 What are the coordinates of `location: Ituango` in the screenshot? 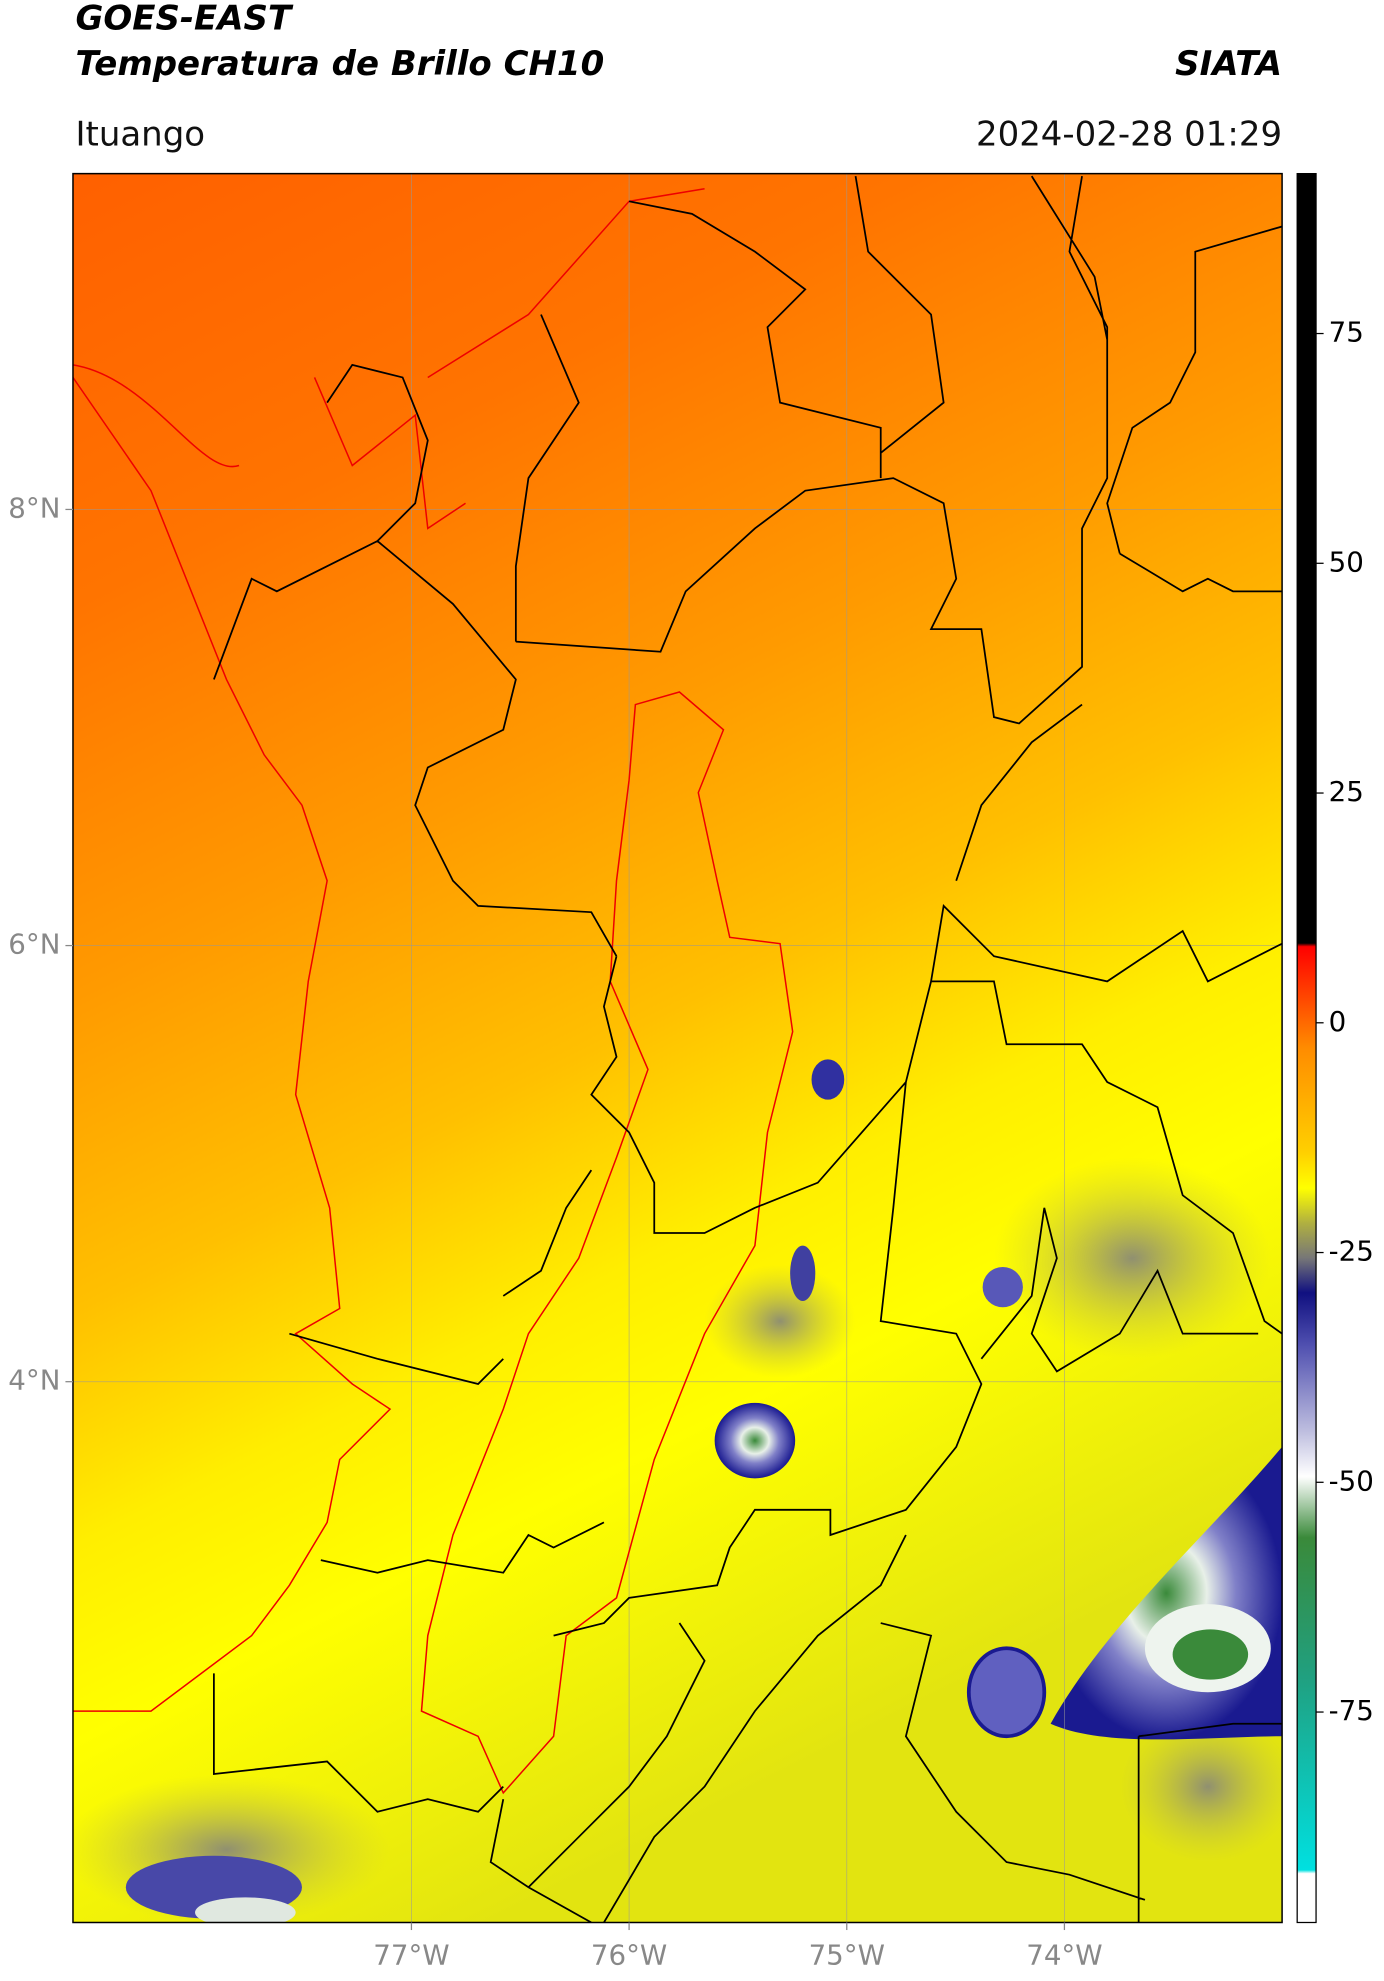 It's located at (140, 134).